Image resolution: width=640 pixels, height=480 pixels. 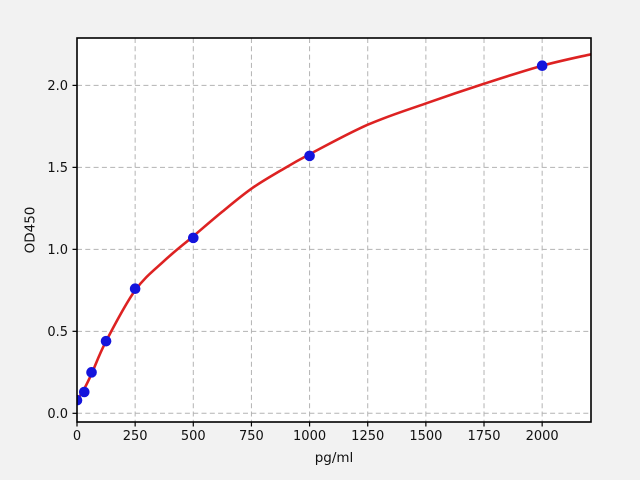 I want to click on y-tick-label: 1.5, so click(x=57, y=168).